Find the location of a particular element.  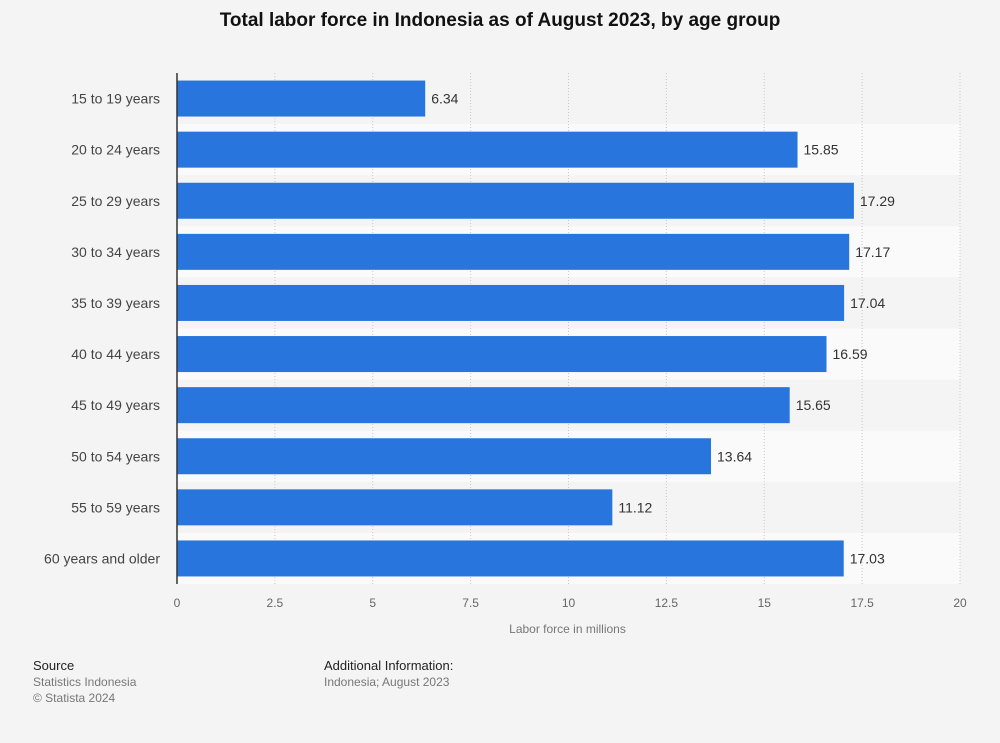

value-label: 16.59 is located at coordinates (849, 354).